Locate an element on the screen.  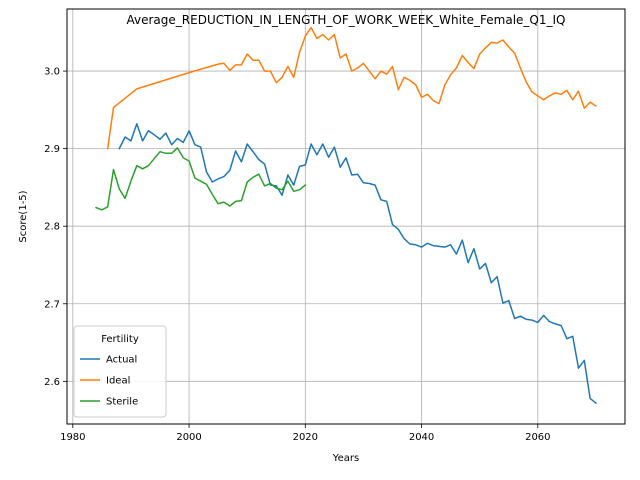
legend: Fertility Actual Ideal Sterile is located at coordinates (120, 371).